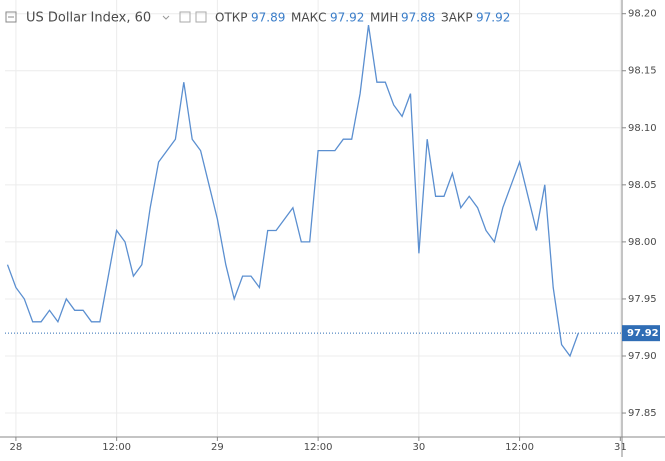 This screenshot has width=665, height=461. What do you see at coordinates (201, 17) in the screenshot?
I see `hide-icon` at bounding box center [201, 17].